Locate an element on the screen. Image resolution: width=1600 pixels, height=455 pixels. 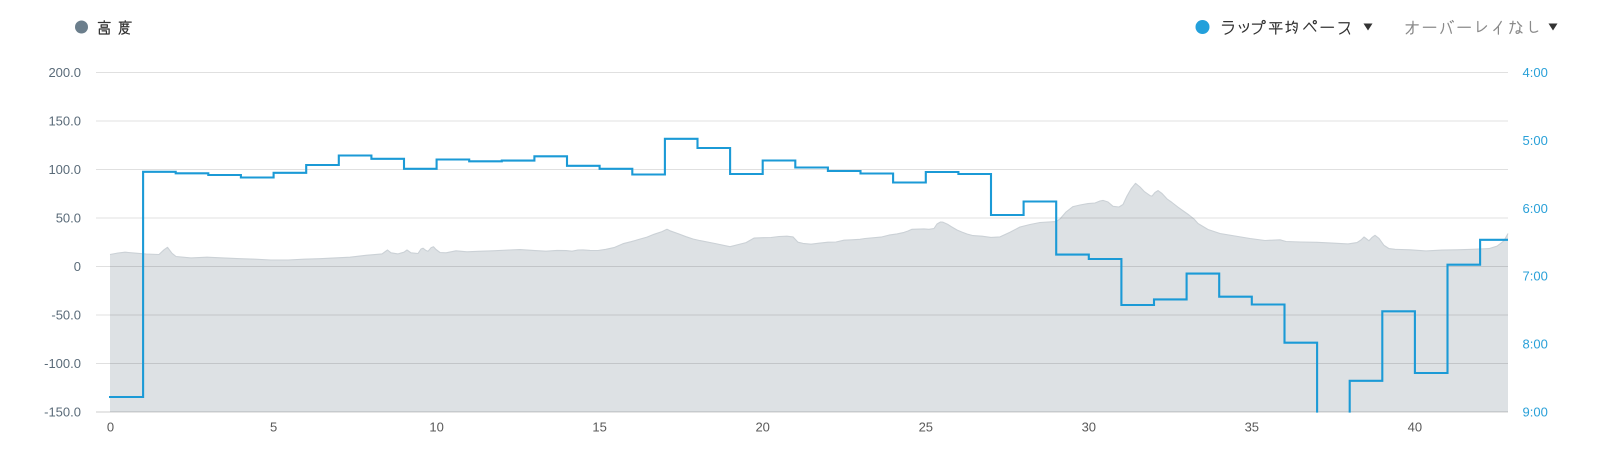
svg-text: 6:00 is located at coordinates (1535, 208).